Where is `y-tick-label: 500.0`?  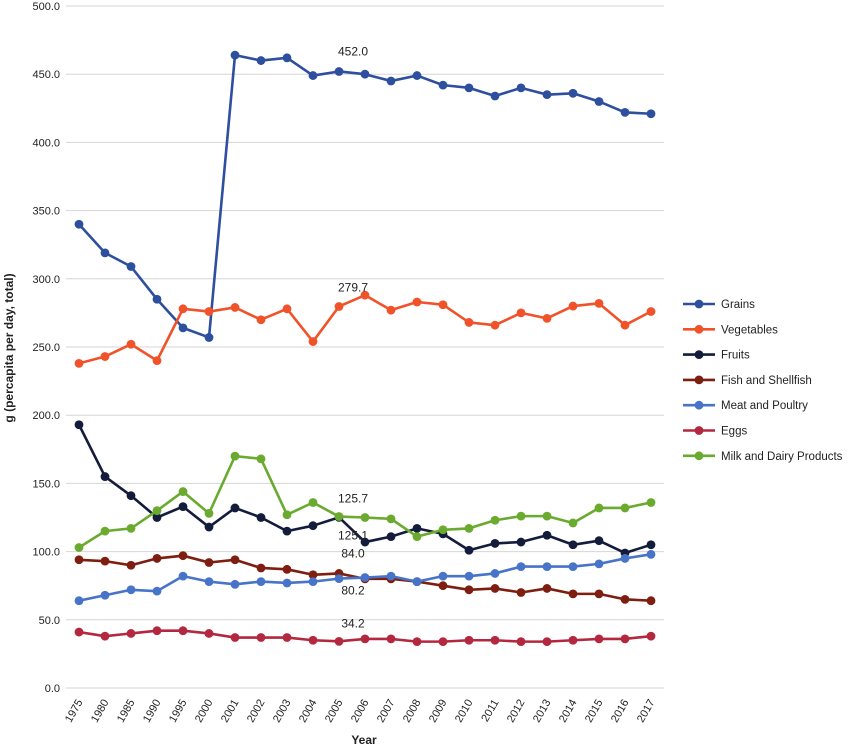 y-tick-label: 500.0 is located at coordinates (46, 7).